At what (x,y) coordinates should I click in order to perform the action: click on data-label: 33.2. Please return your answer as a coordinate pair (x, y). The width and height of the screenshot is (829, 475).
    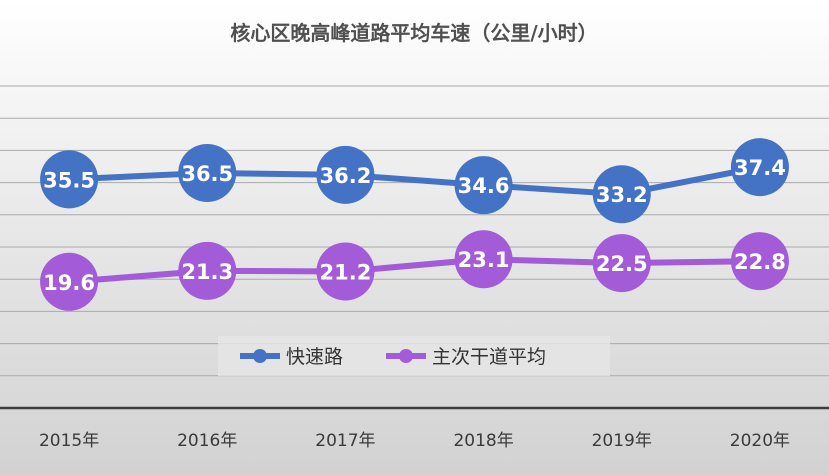
    Looking at the image, I should click on (622, 195).